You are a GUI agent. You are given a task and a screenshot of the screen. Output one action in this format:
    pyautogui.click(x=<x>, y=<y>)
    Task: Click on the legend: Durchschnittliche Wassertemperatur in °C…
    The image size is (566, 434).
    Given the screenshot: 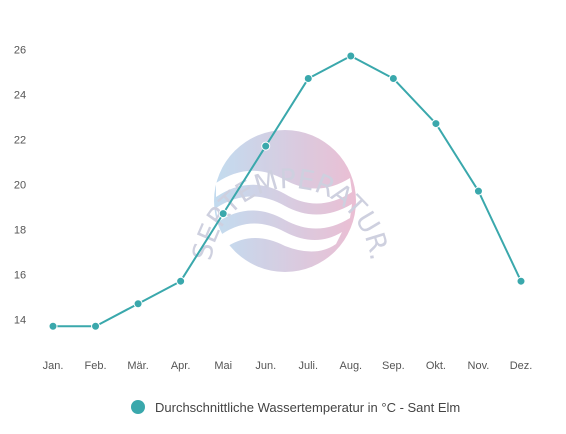 What is the action you would take?
    pyautogui.click(x=295, y=407)
    